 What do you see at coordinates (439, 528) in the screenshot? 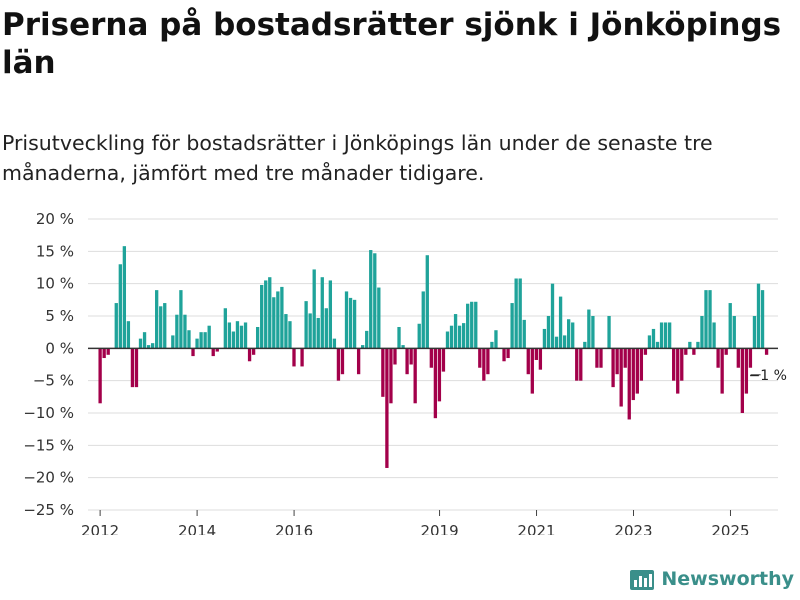
I see `x-tick-label: 2019` at bounding box center [439, 528].